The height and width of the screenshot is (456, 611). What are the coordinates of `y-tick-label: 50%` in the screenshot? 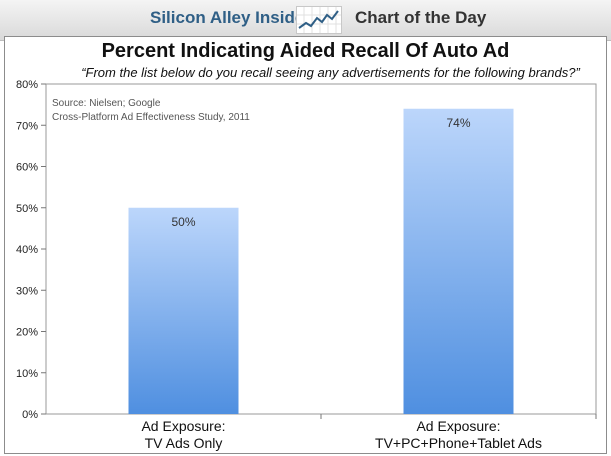 It's located at (27, 209).